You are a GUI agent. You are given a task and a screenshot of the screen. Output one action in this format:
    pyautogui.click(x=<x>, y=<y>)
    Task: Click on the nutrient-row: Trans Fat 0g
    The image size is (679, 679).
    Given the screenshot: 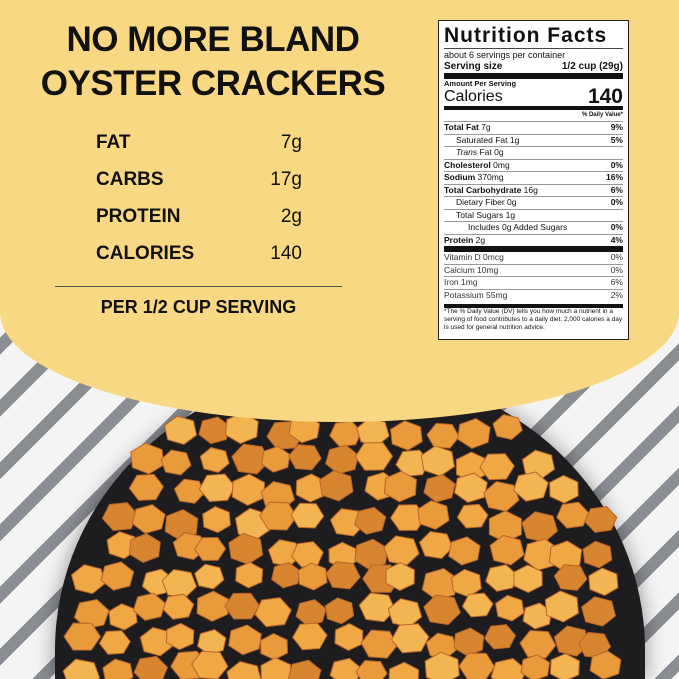 What is the action you would take?
    pyautogui.click(x=533, y=153)
    